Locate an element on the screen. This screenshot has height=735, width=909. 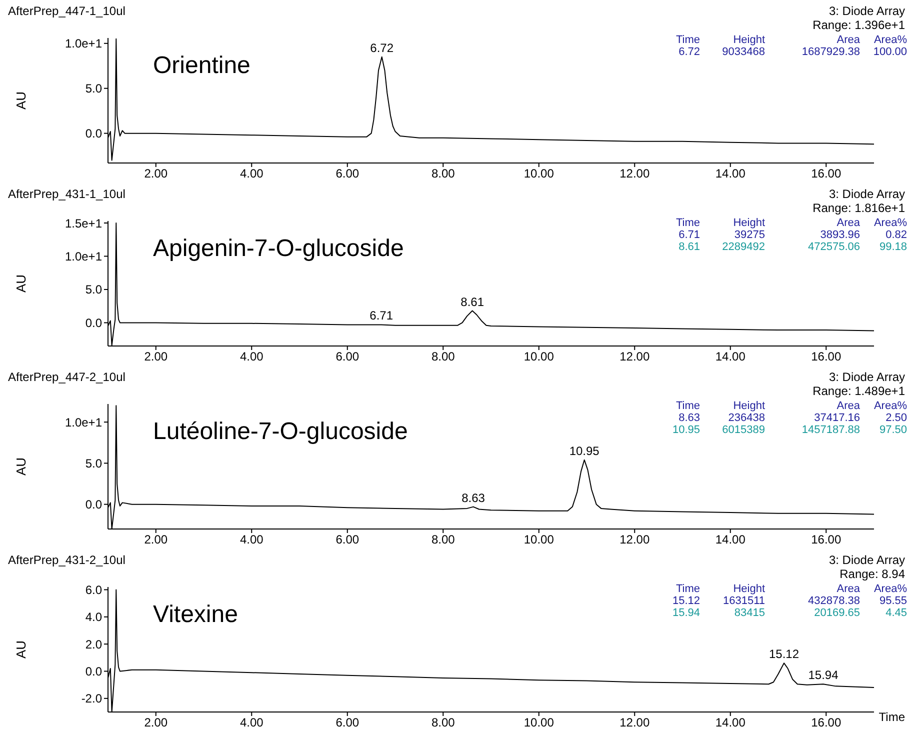
chart-title: AfterPrep_447-1_10ul is located at coordinates (67, 11).